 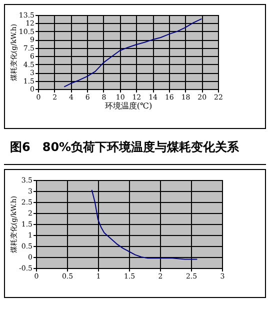 I want to click on text: 图6 80%负荷下环境温度与煤耗变化关系, so click(x=125, y=147).